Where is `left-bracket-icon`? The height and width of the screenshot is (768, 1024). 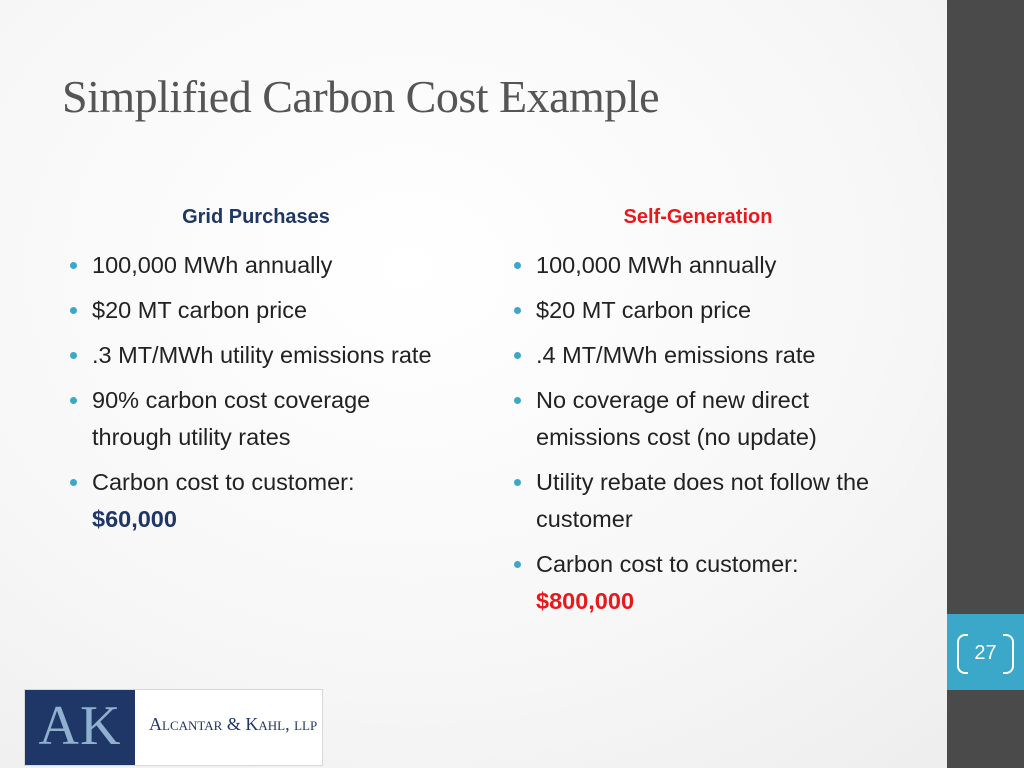
left-bracket-icon is located at coordinates (962, 654).